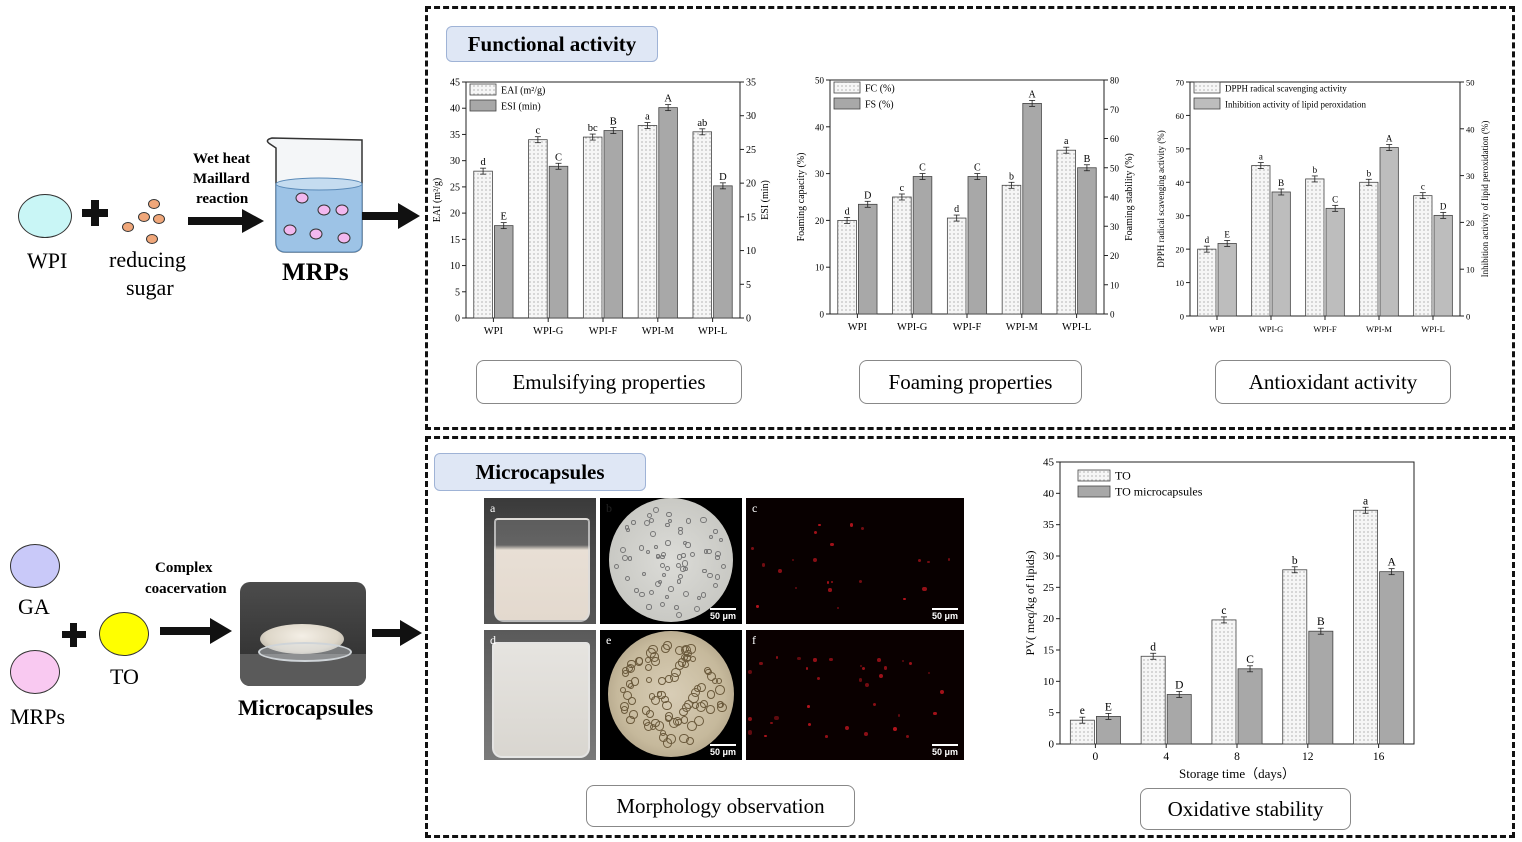 The height and width of the screenshot is (842, 1522). Describe the element at coordinates (540, 472) in the screenshot. I see `microcapsules-tag: Microcapsules` at that location.